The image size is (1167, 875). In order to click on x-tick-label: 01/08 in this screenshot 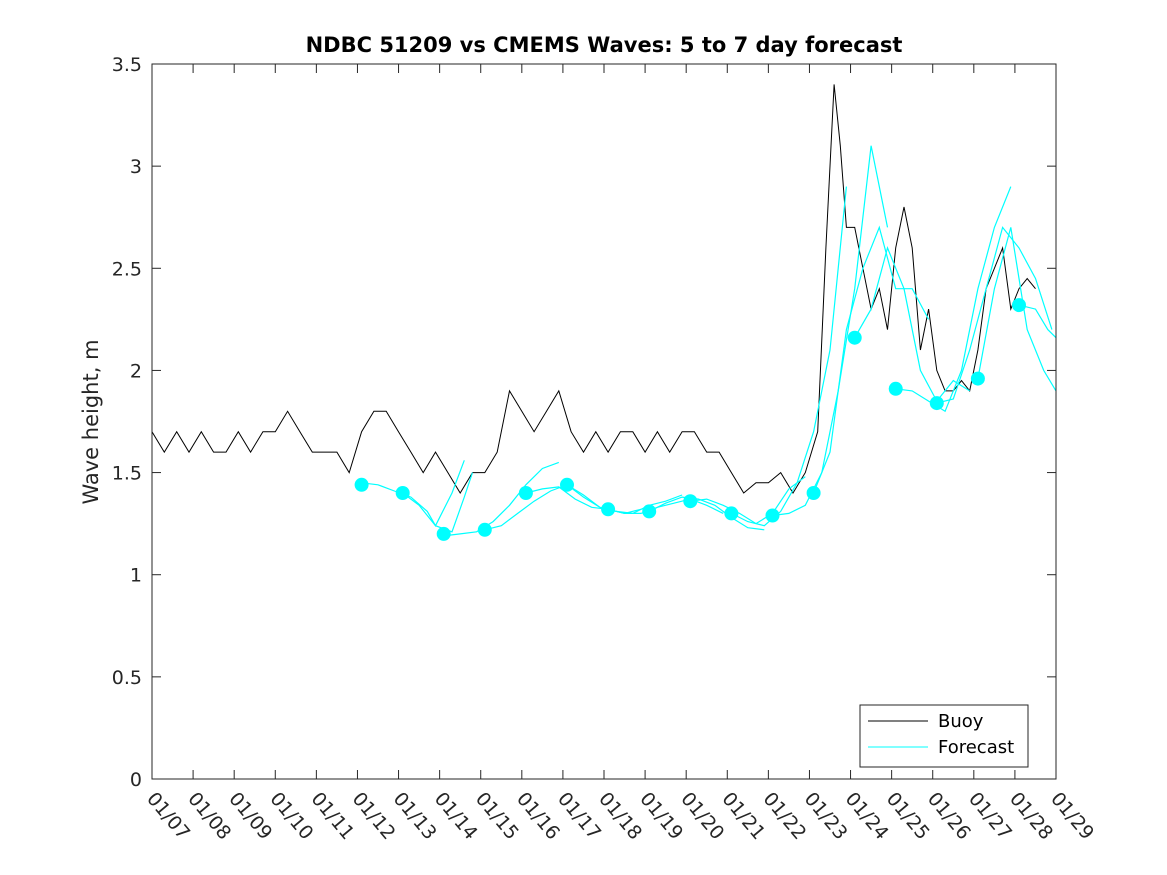, I will do `click(209, 816)`.